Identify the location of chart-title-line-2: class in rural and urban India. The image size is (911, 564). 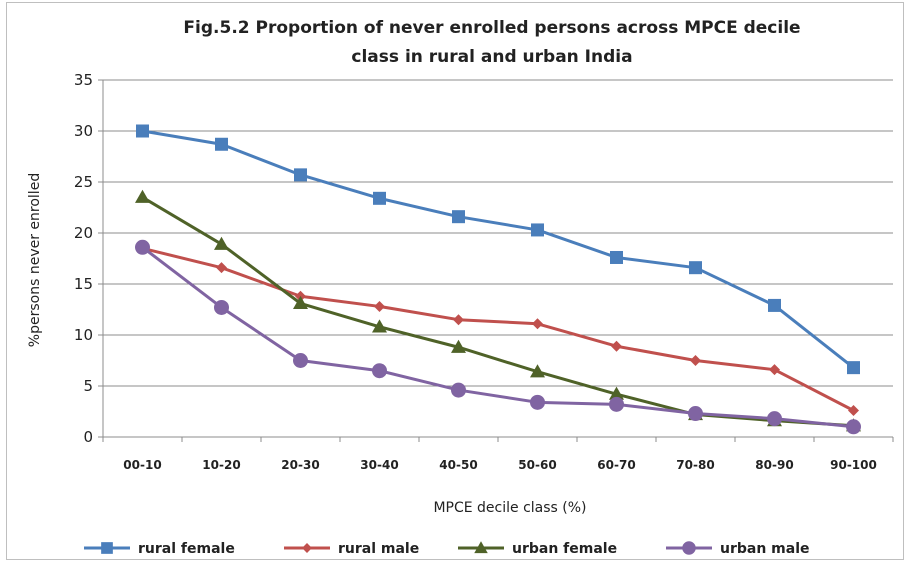
(491, 57).